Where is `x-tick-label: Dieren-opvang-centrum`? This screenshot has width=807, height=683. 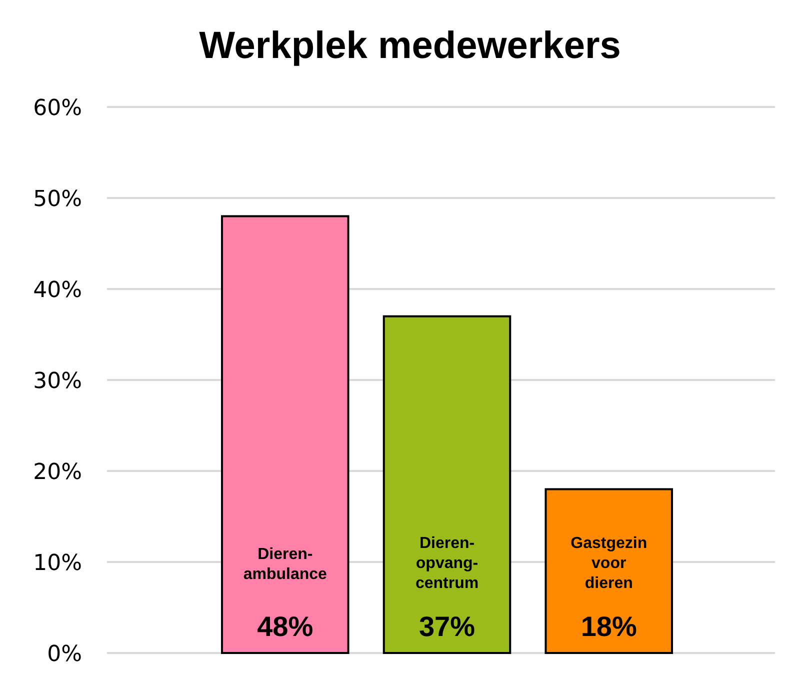
x-tick-label: Dieren-opvang-centrum is located at coordinates (447, 563).